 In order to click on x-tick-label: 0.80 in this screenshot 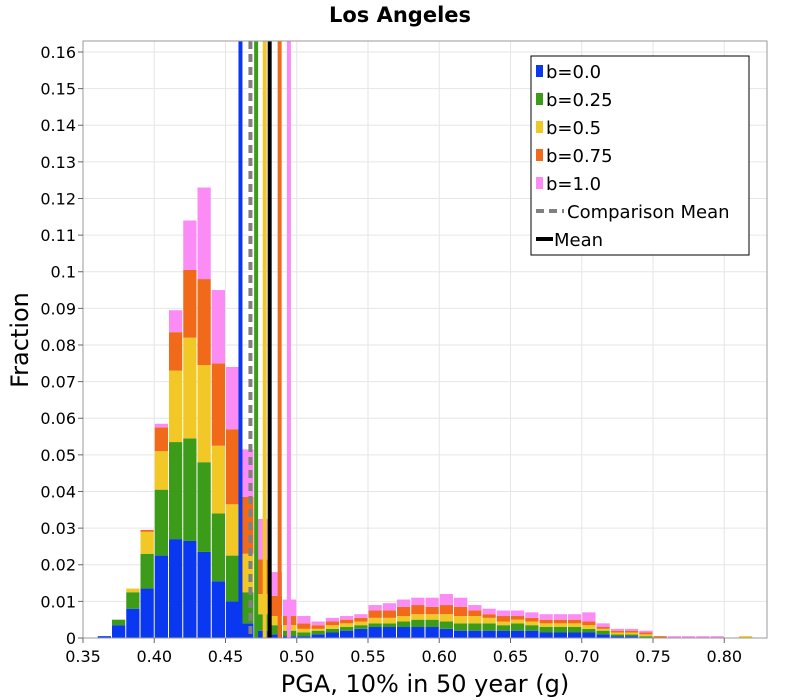, I will do `click(724, 656)`.